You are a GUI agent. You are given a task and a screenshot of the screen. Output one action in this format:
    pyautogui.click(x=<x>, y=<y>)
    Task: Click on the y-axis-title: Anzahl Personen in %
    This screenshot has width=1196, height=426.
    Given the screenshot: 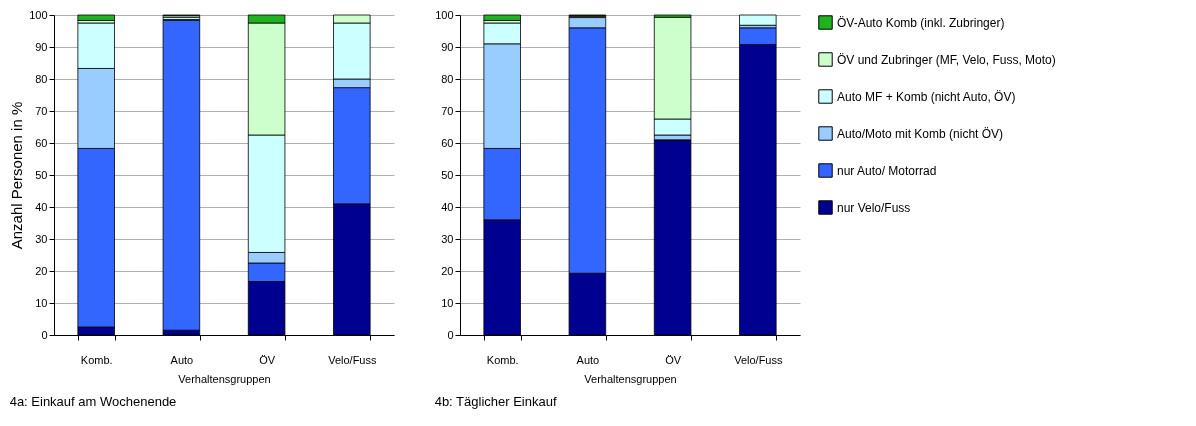 What is the action you would take?
    pyautogui.click(x=17, y=175)
    